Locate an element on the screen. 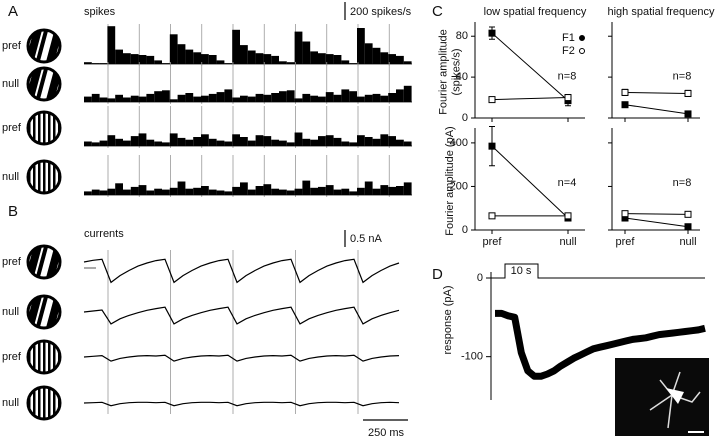 This screenshot has width=720, height=440. n-label: n=8 is located at coordinates (567, 77).